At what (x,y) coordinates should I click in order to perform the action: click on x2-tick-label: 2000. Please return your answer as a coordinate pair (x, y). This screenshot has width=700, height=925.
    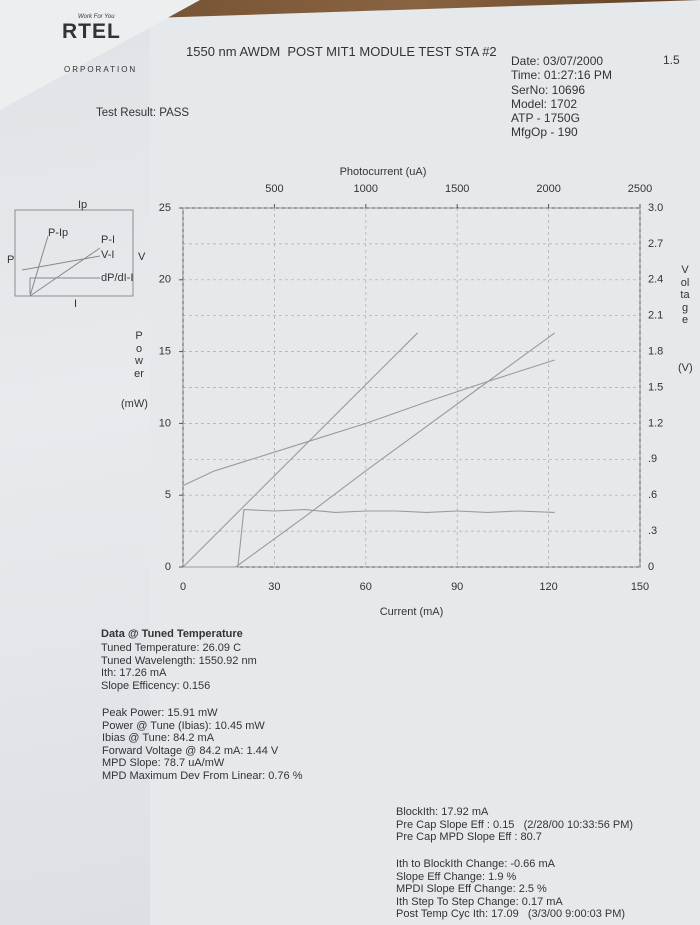
    Looking at the image, I should click on (548, 189).